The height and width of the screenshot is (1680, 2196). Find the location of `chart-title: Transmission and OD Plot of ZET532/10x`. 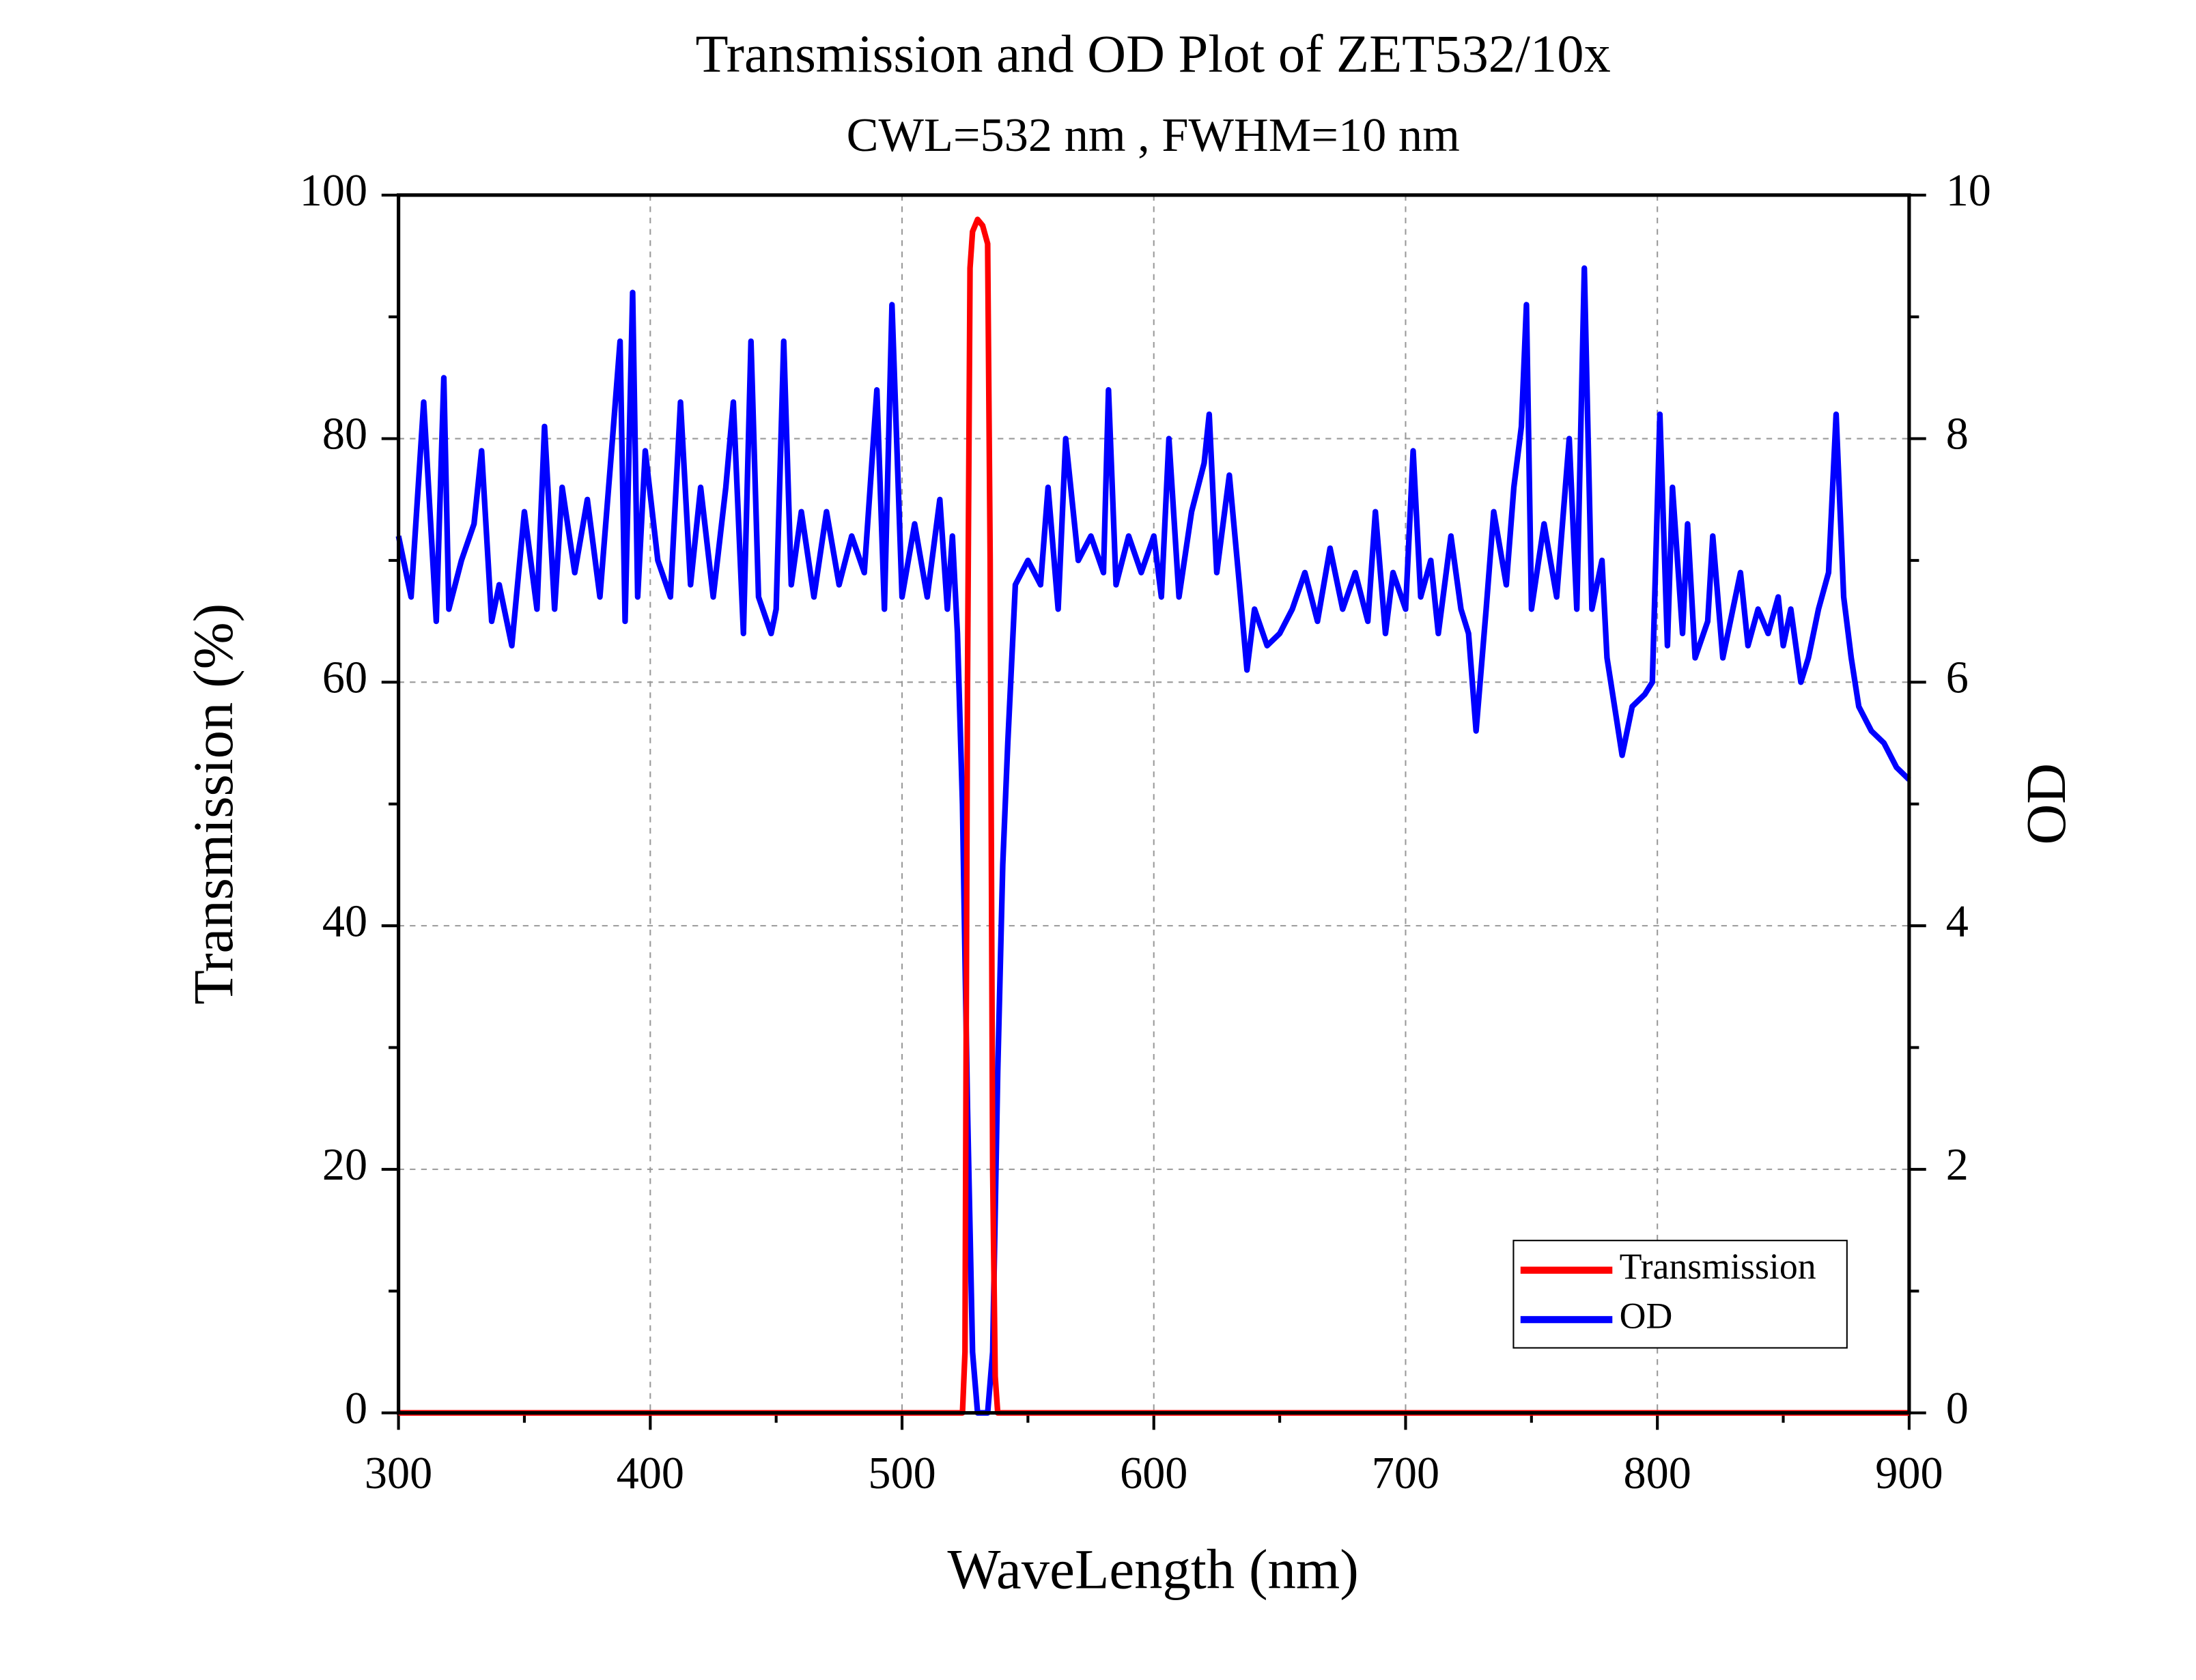

chart-title: Transmission and OD Plot of ZET532/10x is located at coordinates (1154, 54).